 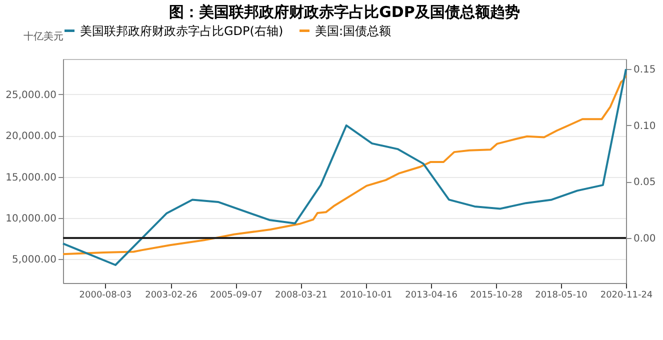 I want to click on x-tick-label: 2010-10-01, so click(x=366, y=295).